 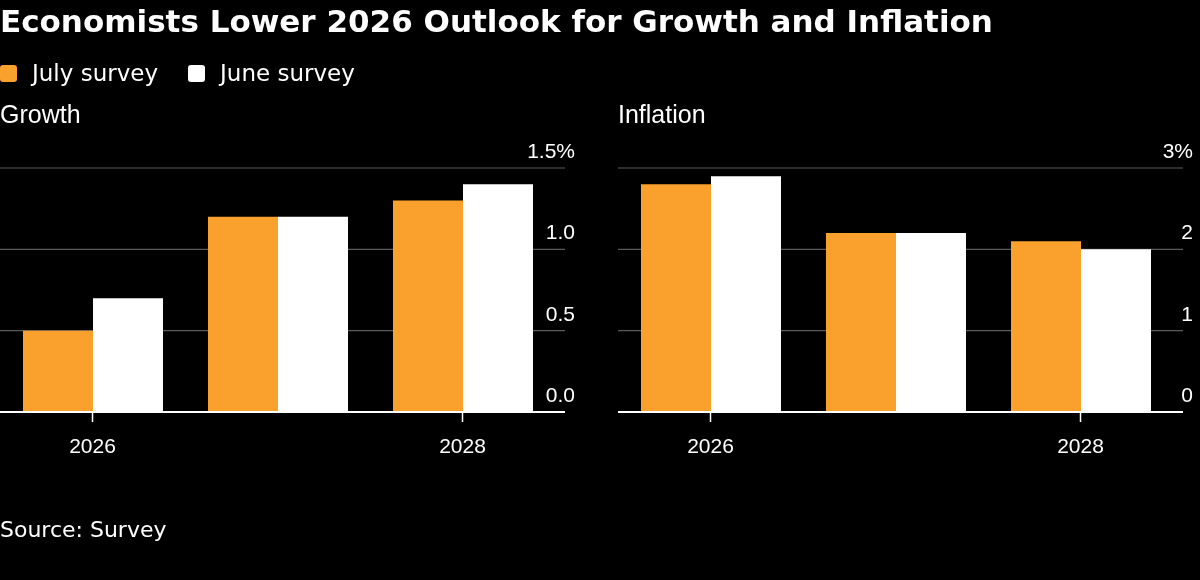 I want to click on y-tick-label: 3%, so click(x=1177, y=150).